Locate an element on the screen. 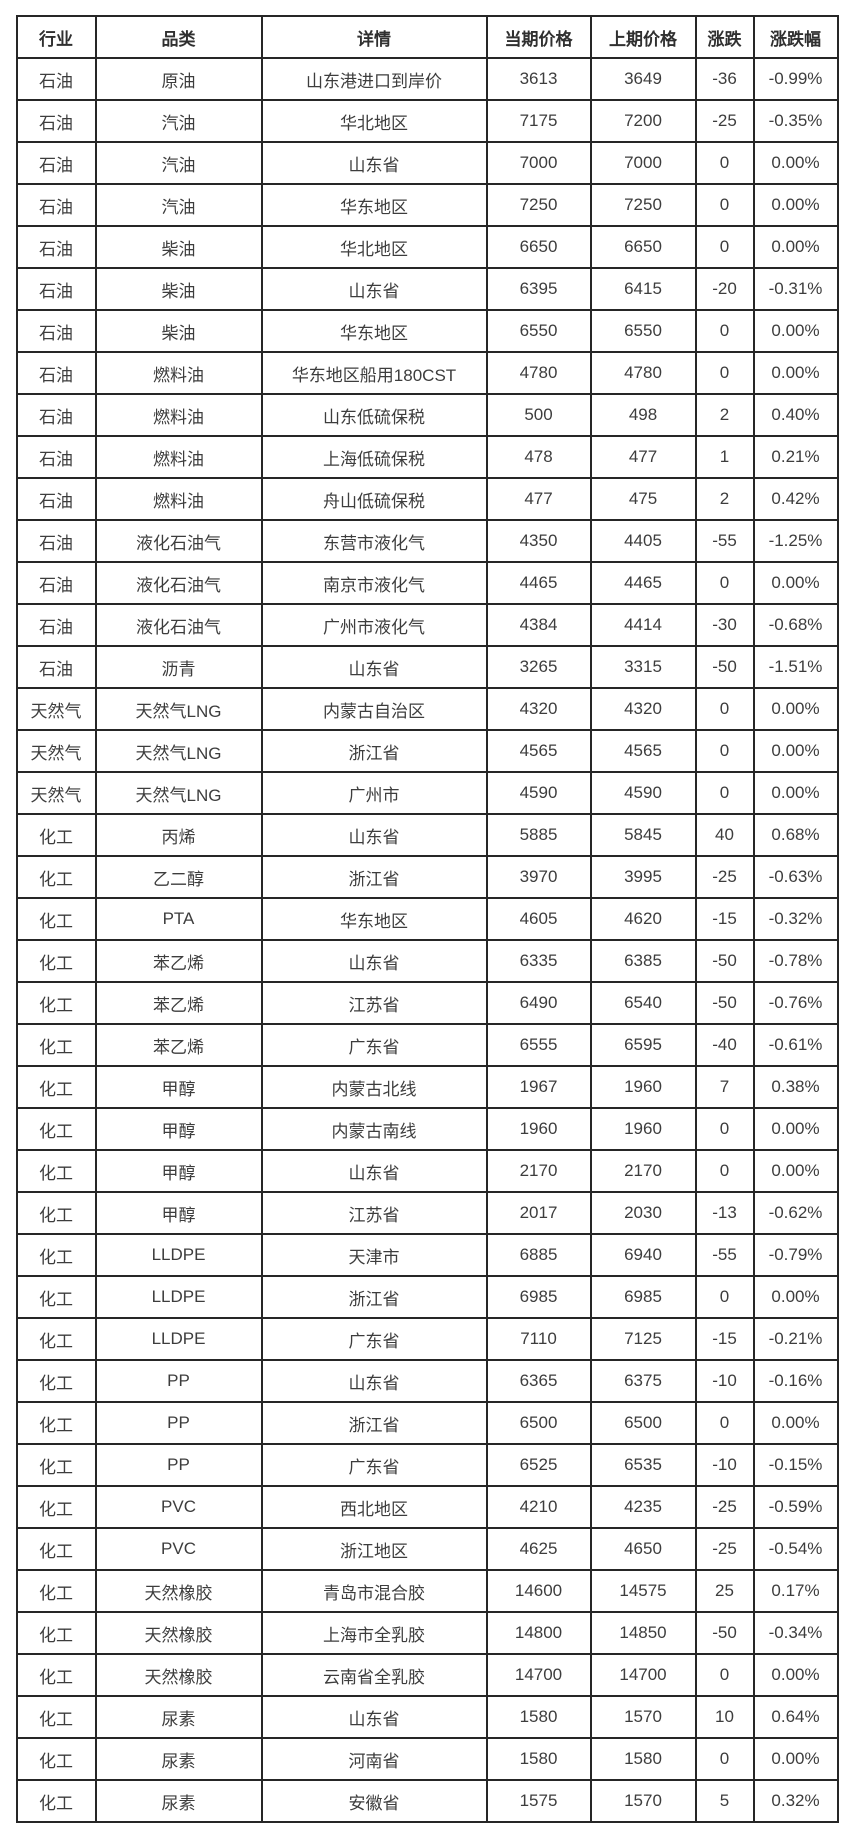 Image resolution: width=854 pixels, height=1838 pixels. table-cell: 4465 is located at coordinates (538, 583).